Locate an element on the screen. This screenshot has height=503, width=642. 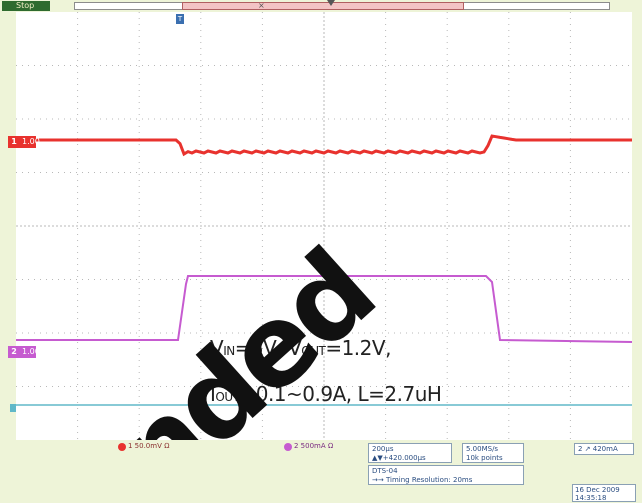
date-time-readout: 16 Dec 2009 14:35:18 is located at coordinates (604, 493).